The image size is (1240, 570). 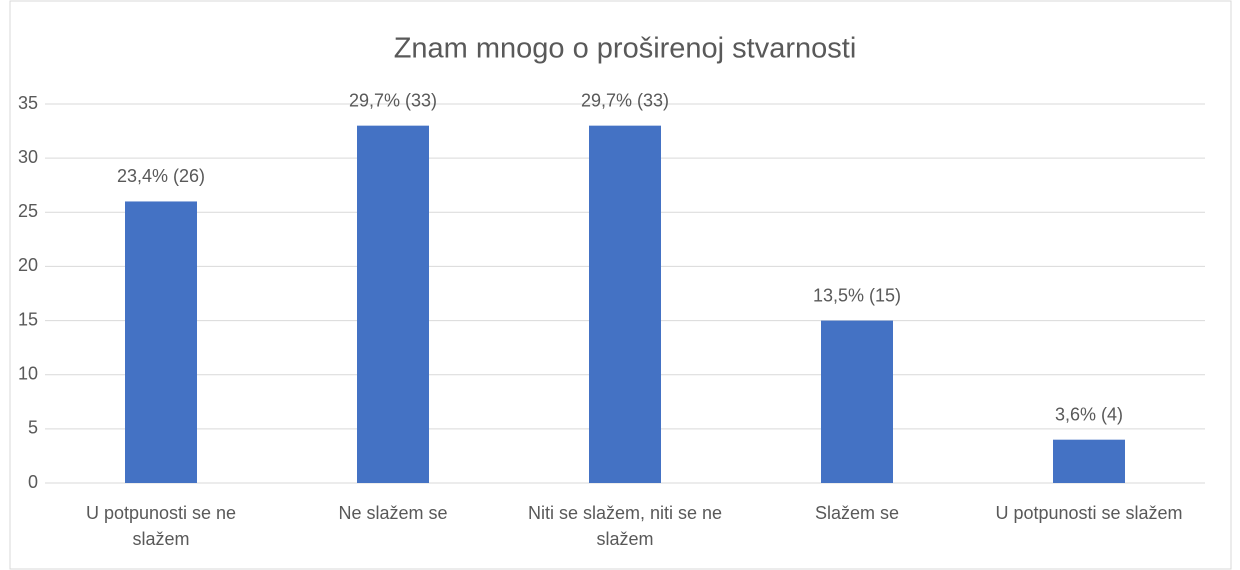 What do you see at coordinates (1089, 414) in the screenshot?
I see `data-label: 3,6% (4)` at bounding box center [1089, 414].